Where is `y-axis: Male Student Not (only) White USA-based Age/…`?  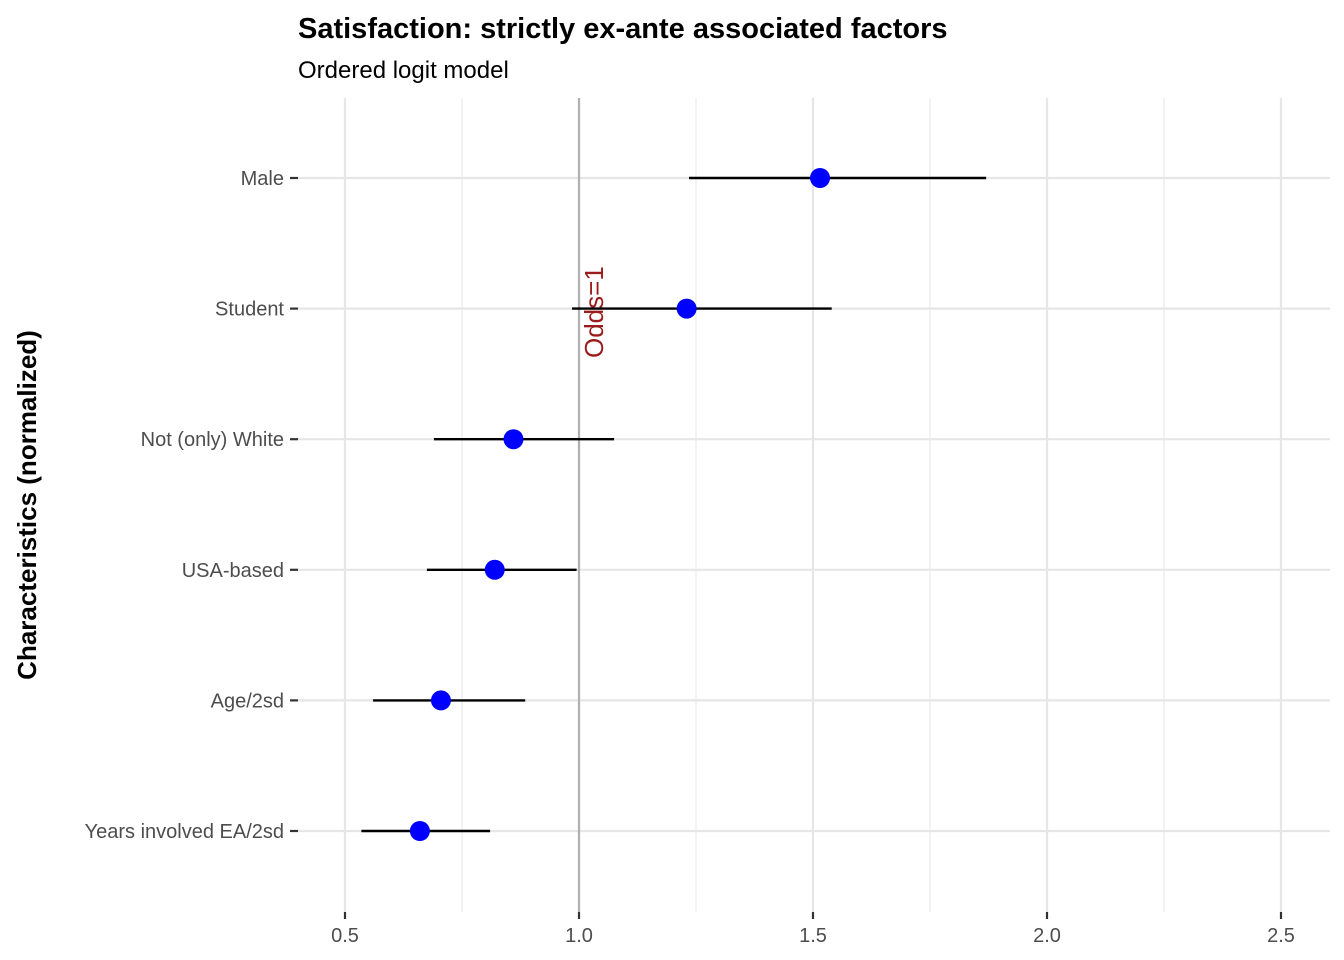
y-axis: Male Student Not (only) White USA-based Age/… is located at coordinates (191, 505).